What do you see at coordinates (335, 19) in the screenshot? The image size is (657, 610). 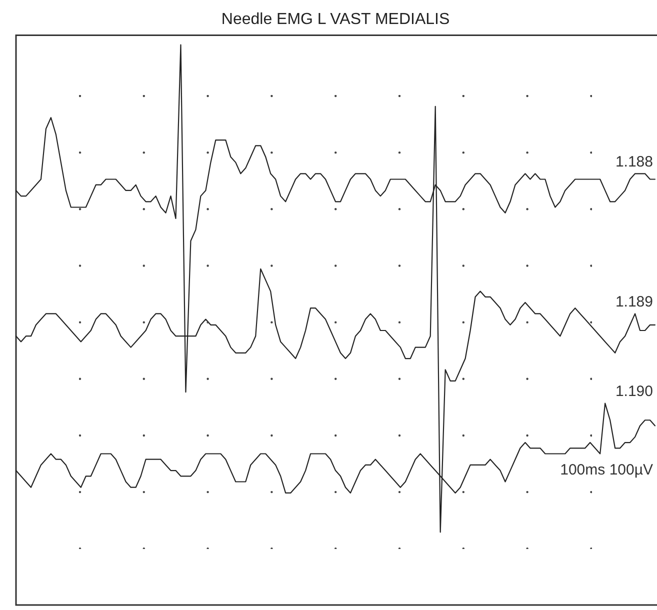 I see `chart-title: Needle EMG L VAST MEDIALIS` at bounding box center [335, 19].